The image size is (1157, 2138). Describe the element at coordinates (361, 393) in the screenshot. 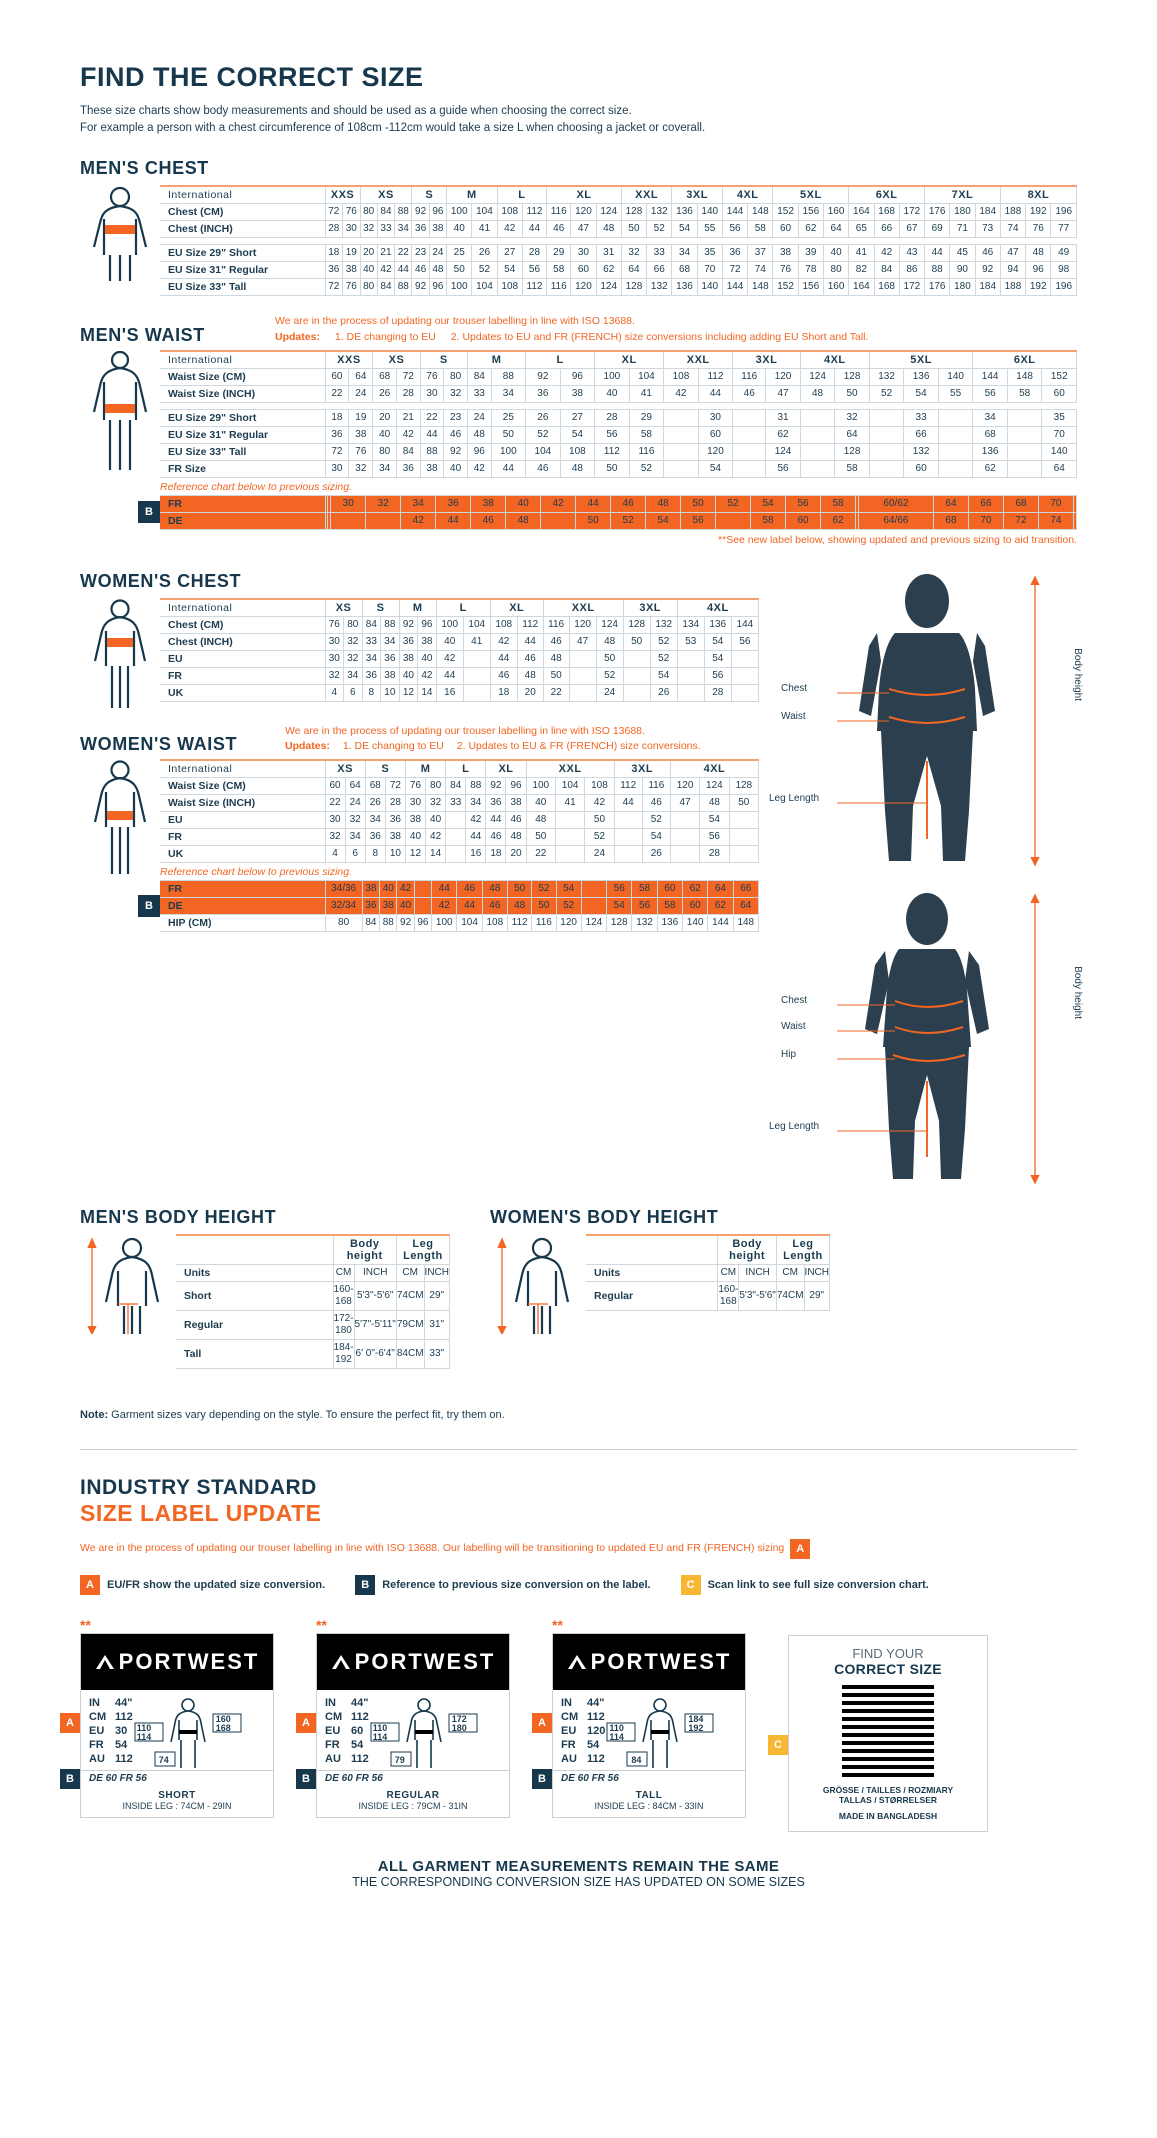

I see `cell: 24` at that location.